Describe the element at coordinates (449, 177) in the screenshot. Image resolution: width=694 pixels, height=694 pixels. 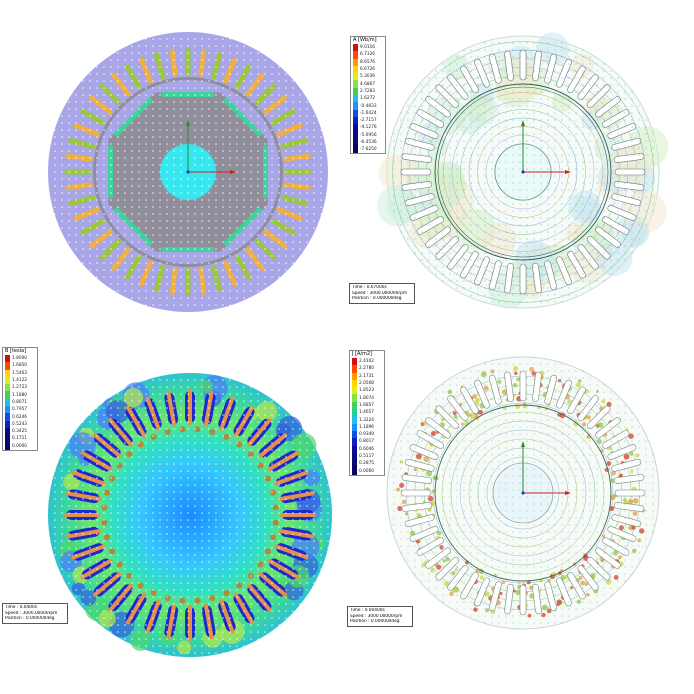
I see `field-tint-patch` at that location.